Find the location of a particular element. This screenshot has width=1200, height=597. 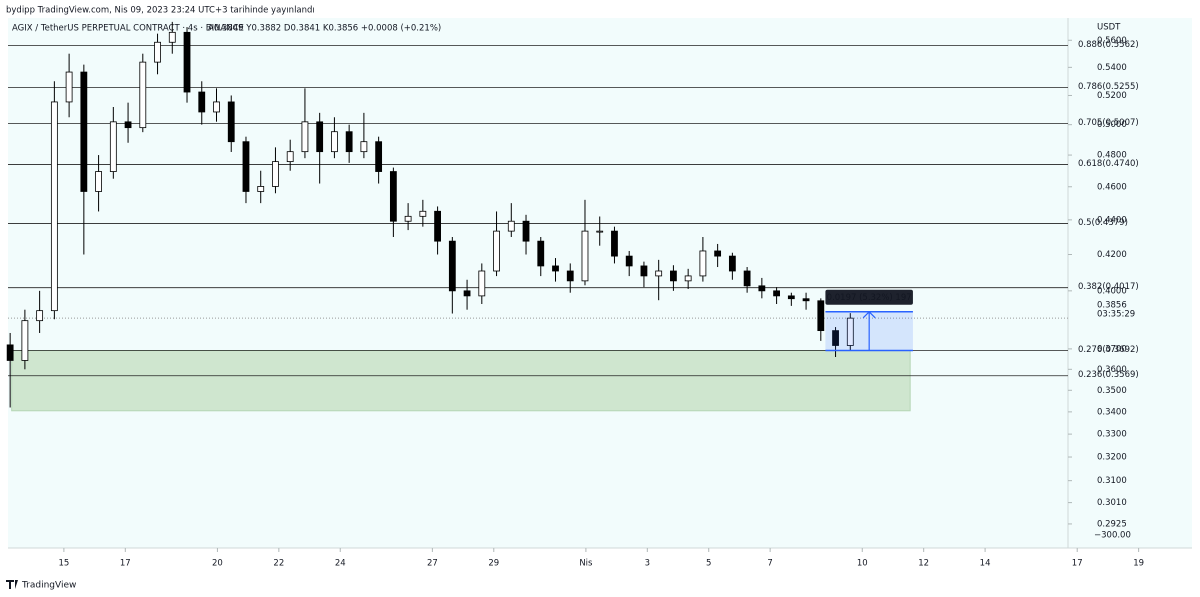

y-tick-label: 0.4600 is located at coordinates (1112, 187).